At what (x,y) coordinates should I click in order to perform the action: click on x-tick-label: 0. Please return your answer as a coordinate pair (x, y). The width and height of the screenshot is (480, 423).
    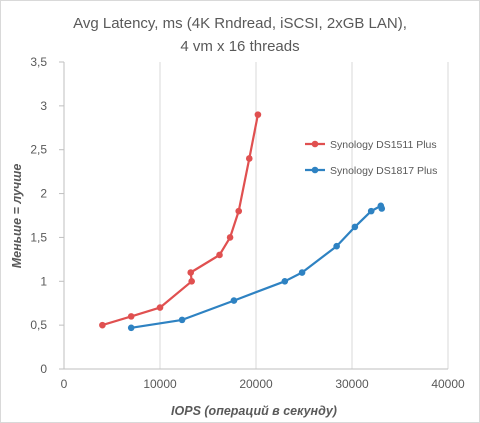
    Looking at the image, I should click on (64, 384).